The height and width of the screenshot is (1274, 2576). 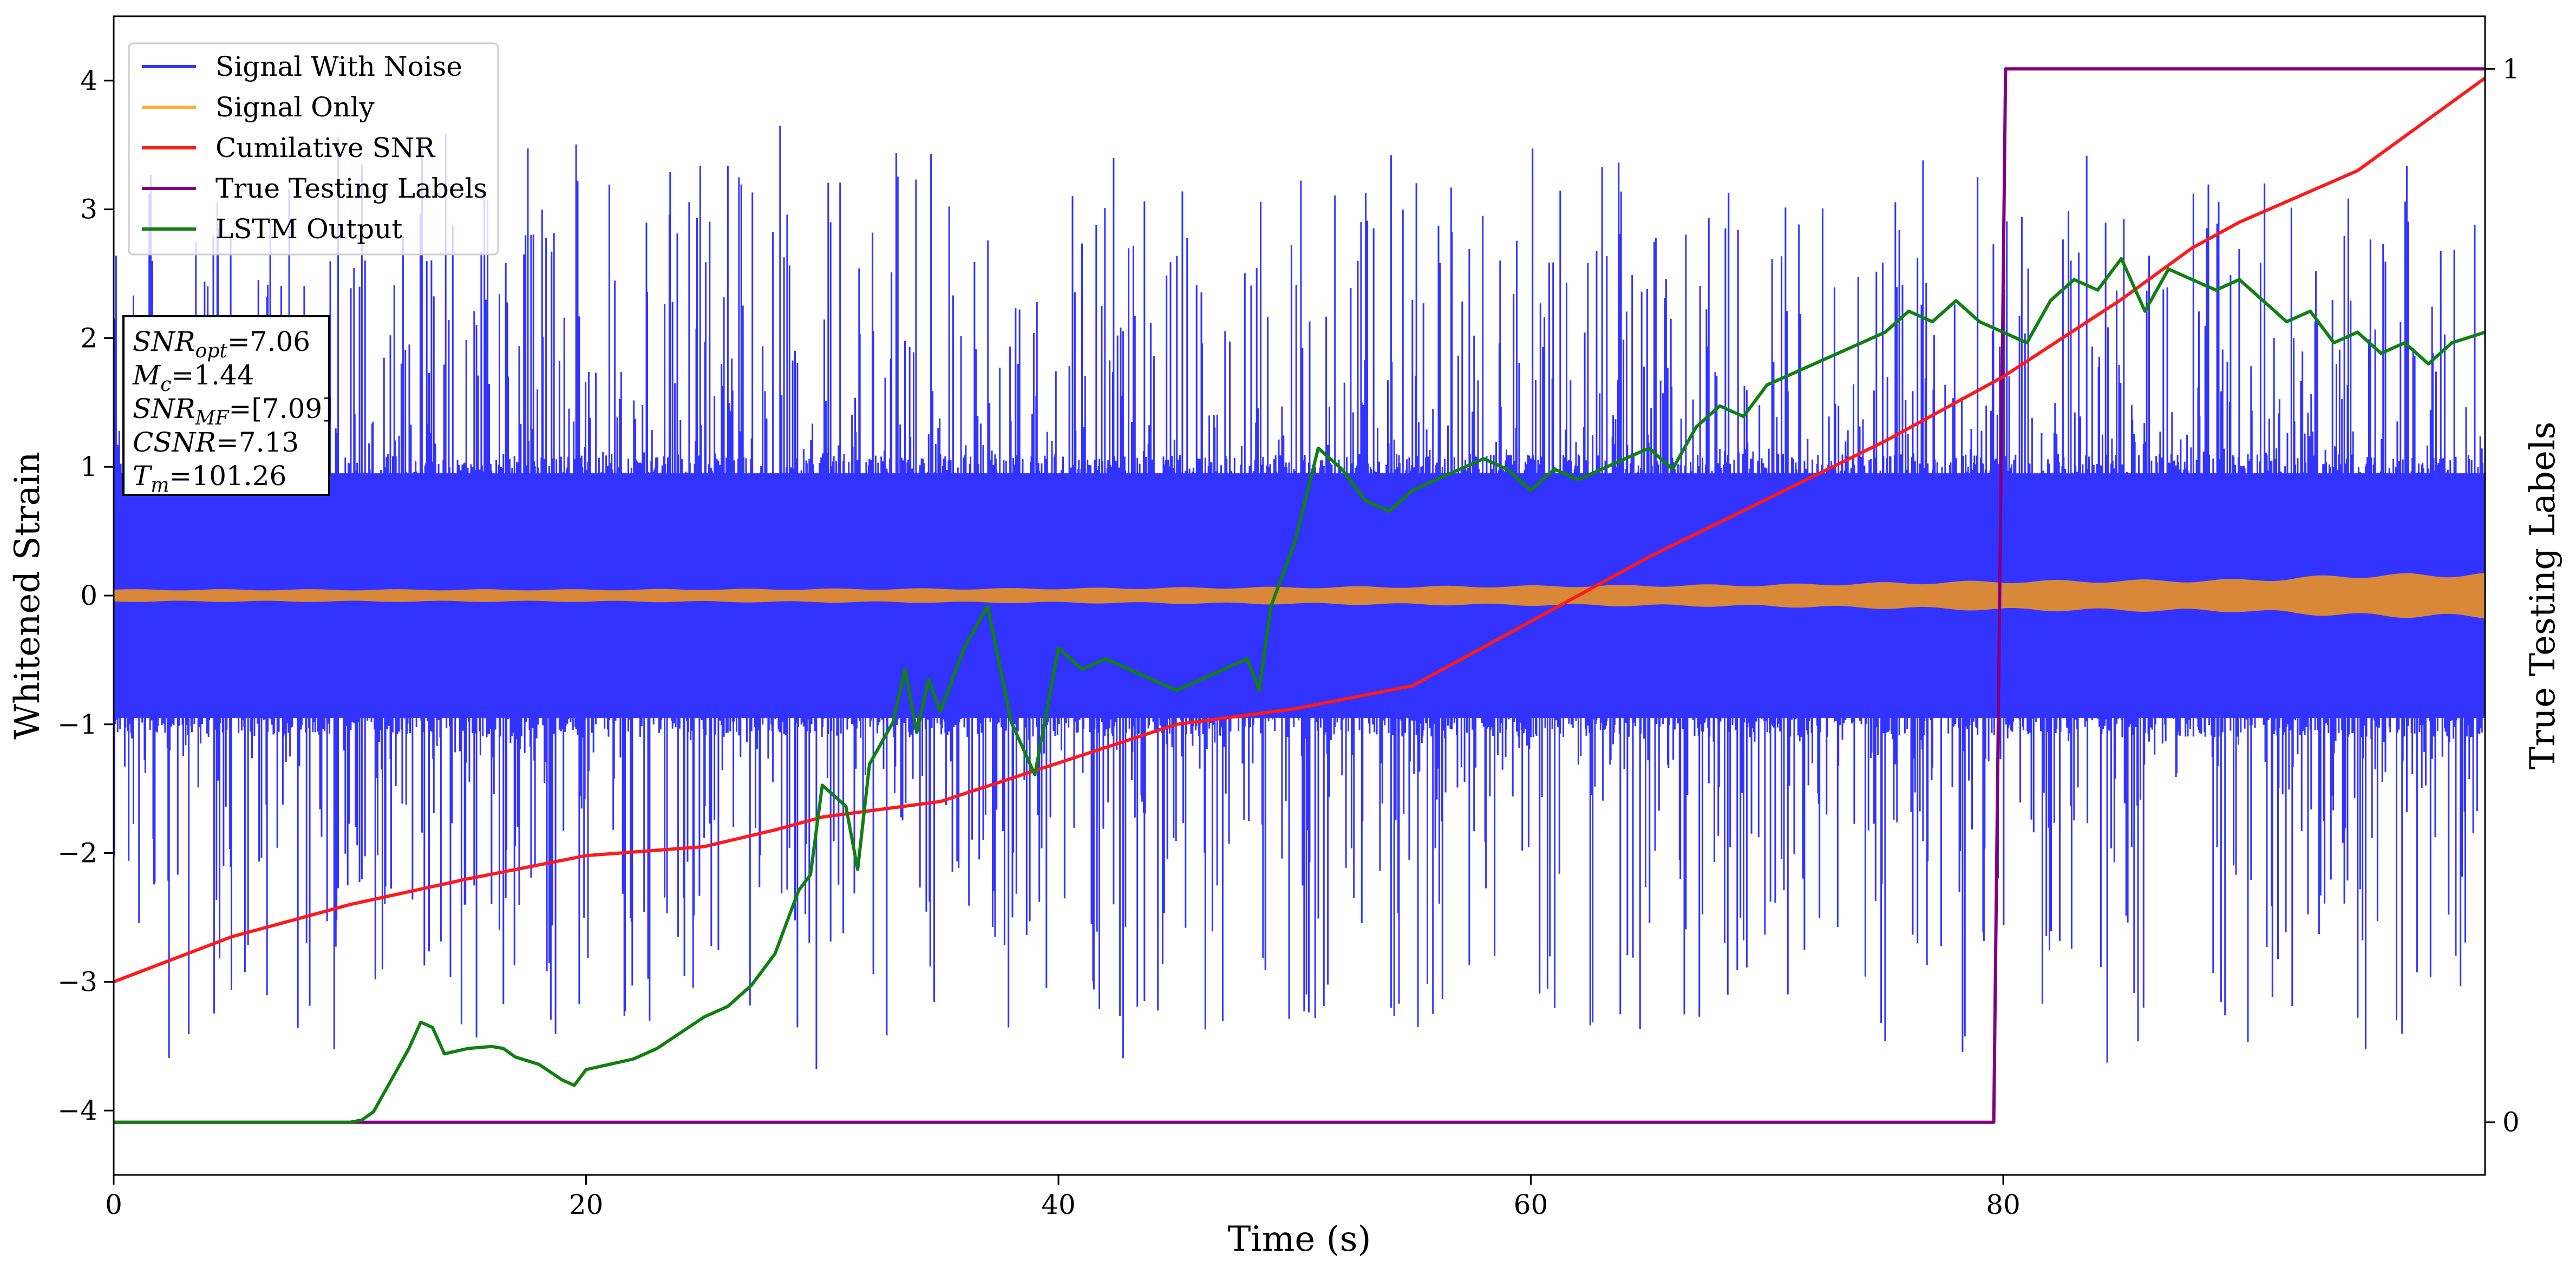 I want to click on y-tick-label: −1, so click(x=77, y=724).